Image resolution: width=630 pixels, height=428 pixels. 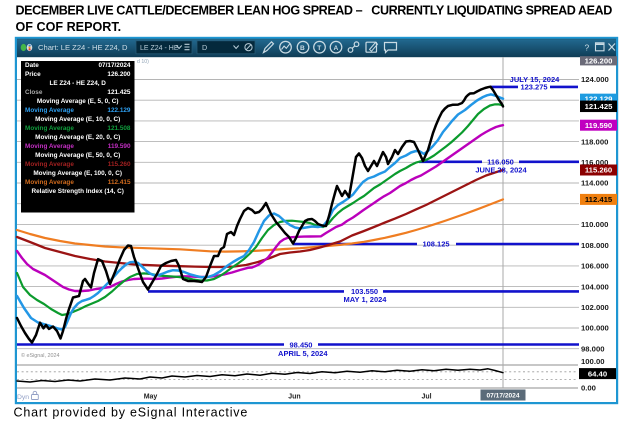 What do you see at coordinates (595, 79) in the screenshot?
I see `svg-text: 124.000` at bounding box center [595, 79].